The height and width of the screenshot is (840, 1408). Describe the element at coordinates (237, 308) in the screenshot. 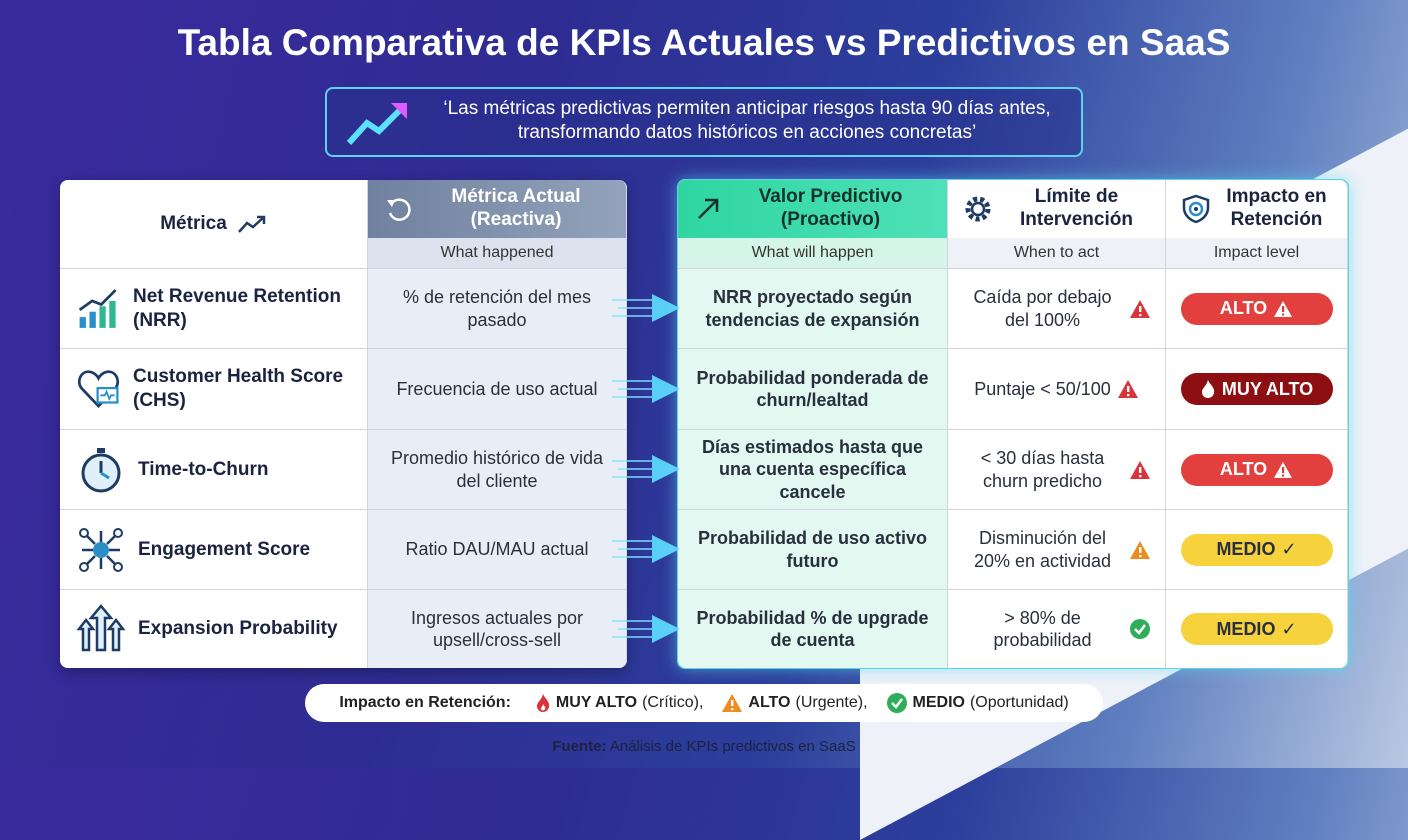

I see `metric-name: Net Revenue Retention (NRR)` at that location.